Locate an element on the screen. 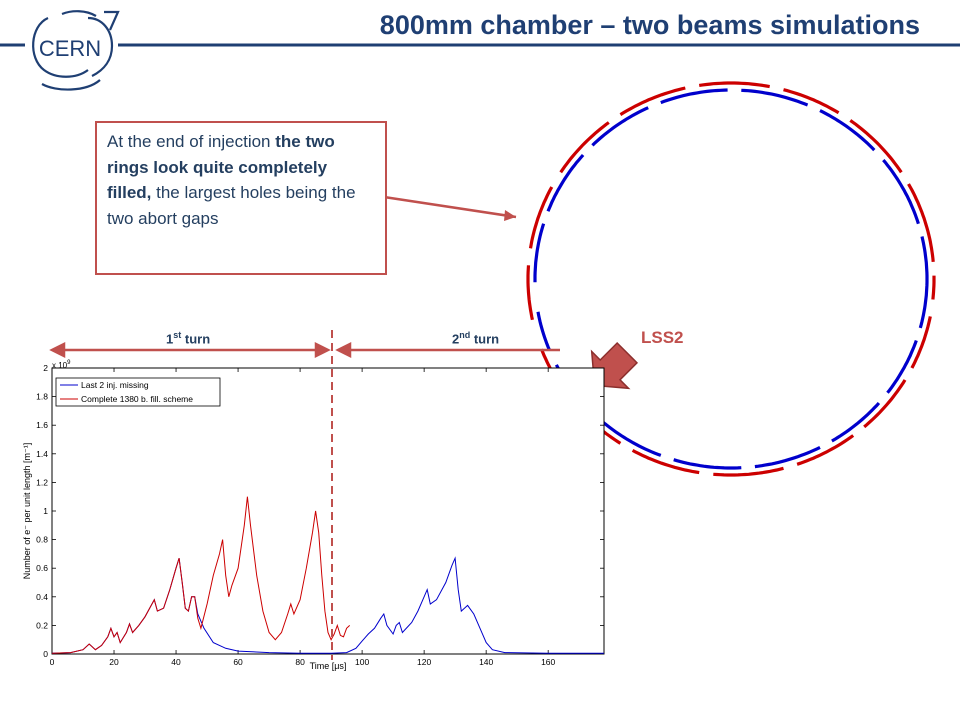 Image resolution: width=960 pixels, height=720 pixels. second-turn-label: 2nd turn is located at coordinates (476, 338).